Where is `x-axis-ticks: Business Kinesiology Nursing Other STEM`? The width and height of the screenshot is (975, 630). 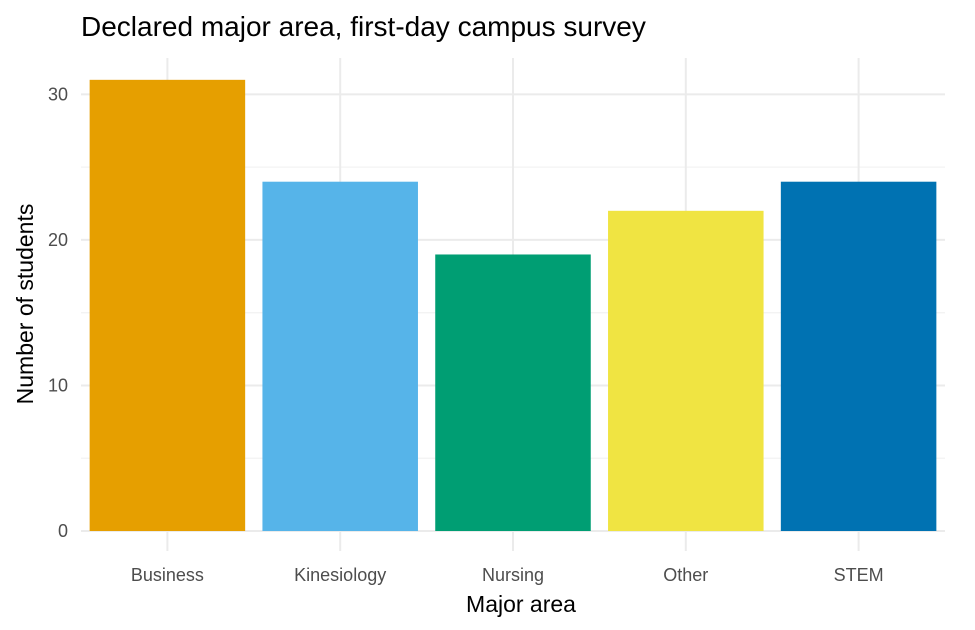 x-axis-ticks: Business Kinesiology Nursing Other STEM is located at coordinates (507, 575).